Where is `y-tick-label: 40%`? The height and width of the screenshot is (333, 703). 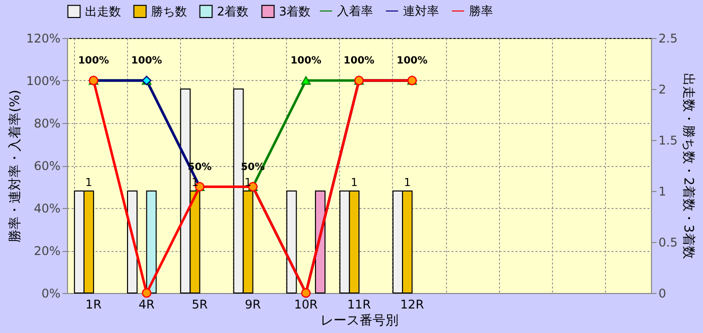 y-tick-label: 40% is located at coordinates (47, 209).